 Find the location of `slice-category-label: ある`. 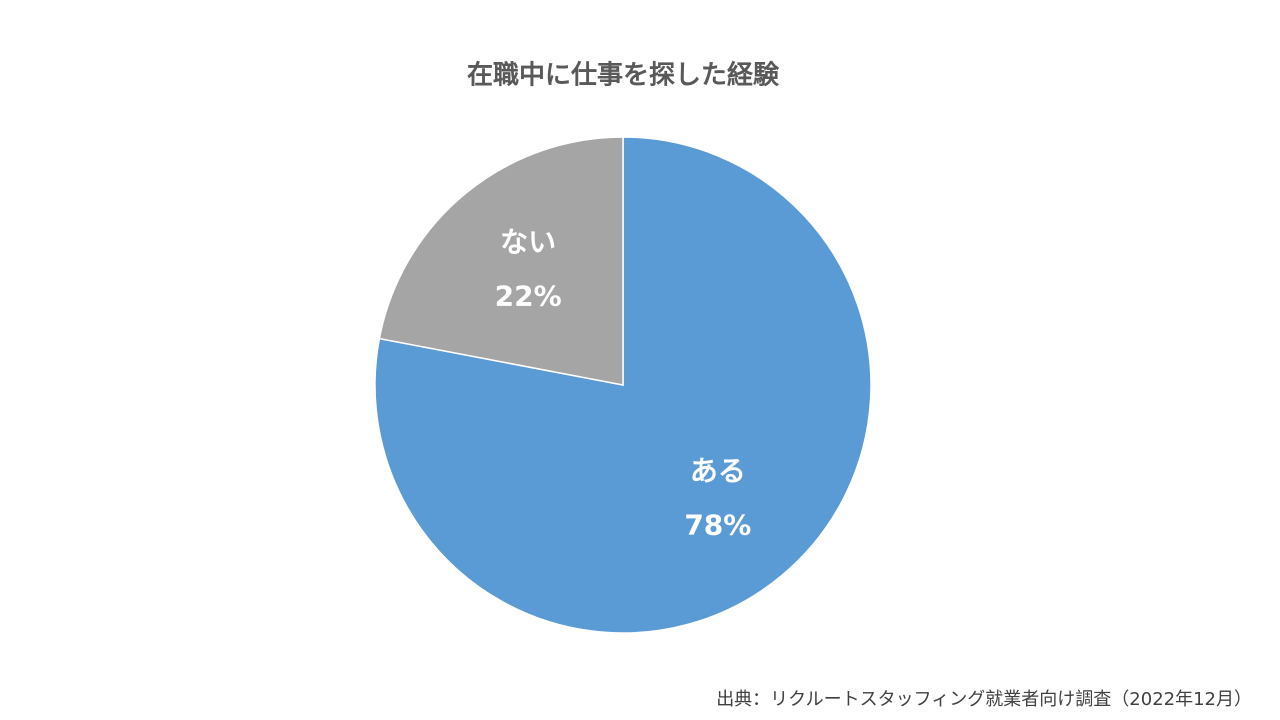

slice-category-label: ある is located at coordinates (718, 471).